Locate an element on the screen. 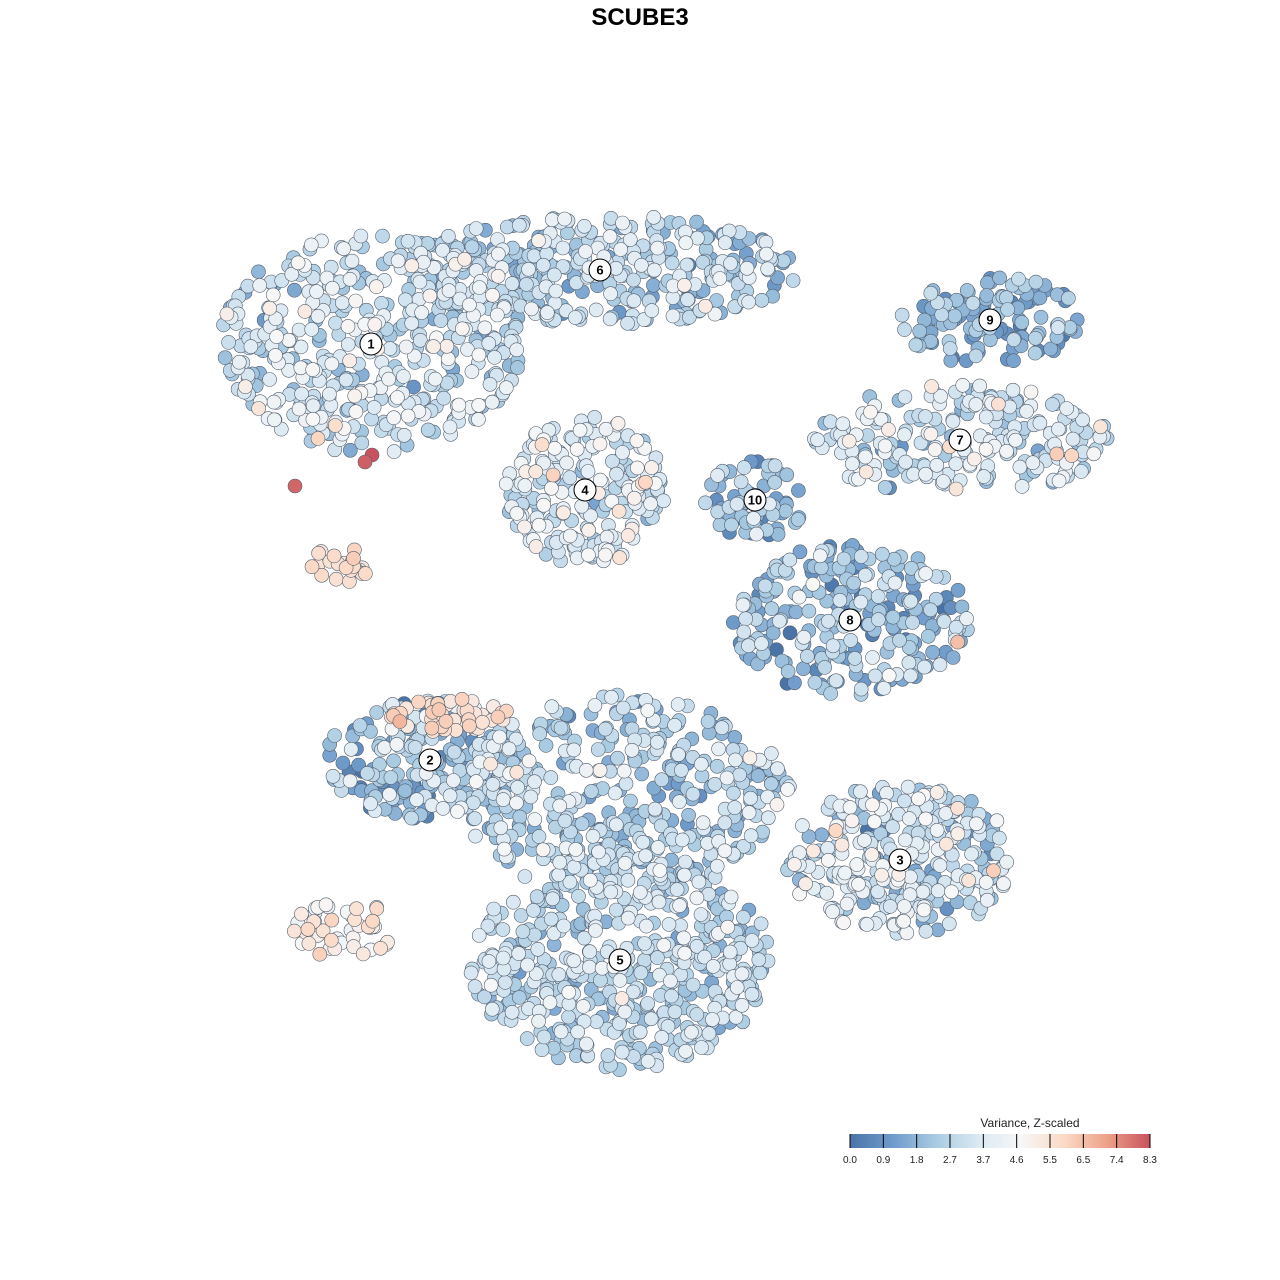 Image resolution: width=1280 pixels, height=1280 pixels. cell-point-high is located at coordinates (365, 462).